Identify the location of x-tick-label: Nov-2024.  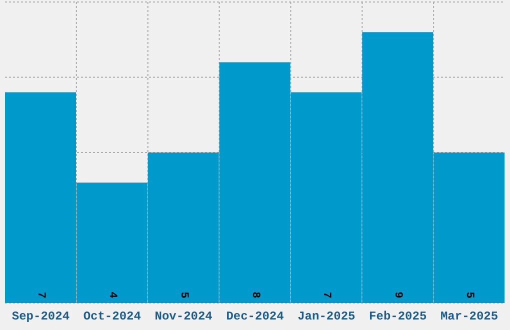
(183, 317).